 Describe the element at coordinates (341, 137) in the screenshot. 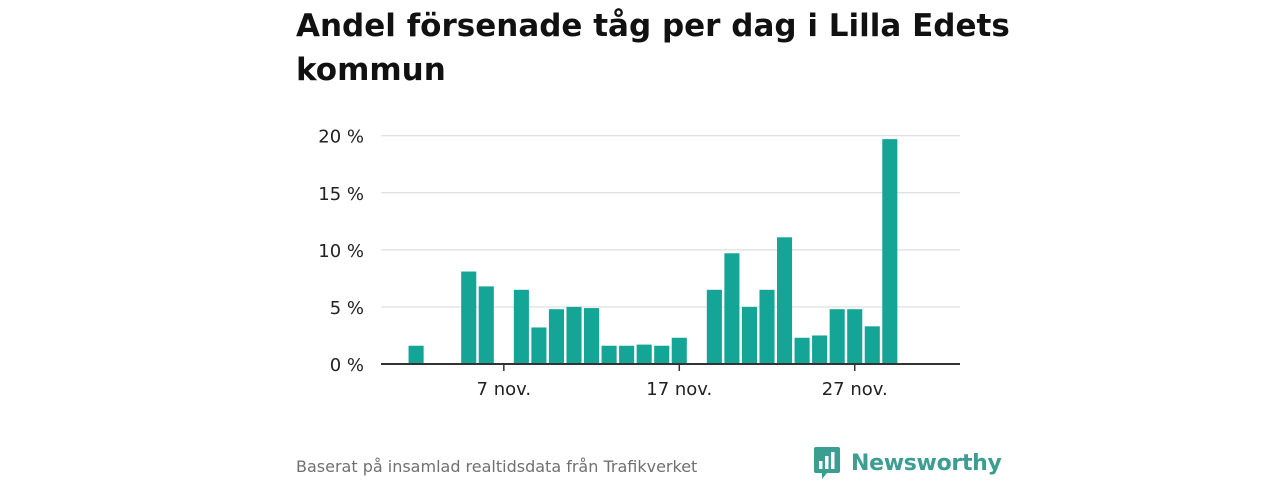

I see `y-tick-label: 20 %` at that location.